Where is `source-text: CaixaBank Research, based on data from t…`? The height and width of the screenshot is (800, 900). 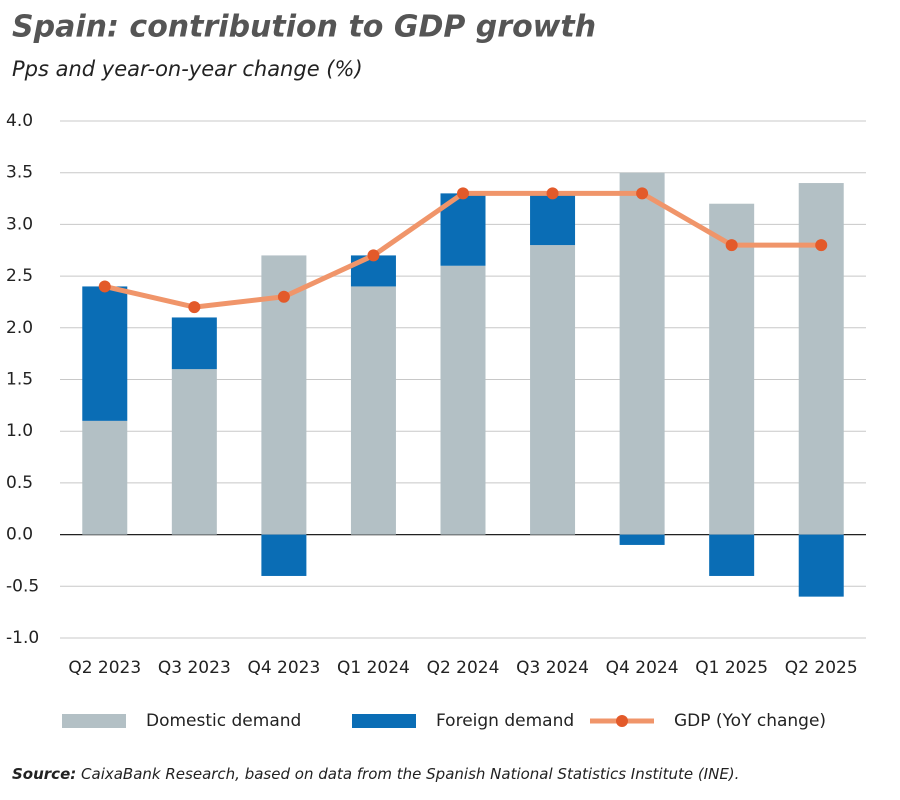
source-text: CaixaBank Research, based on data from t… is located at coordinates (410, 774).